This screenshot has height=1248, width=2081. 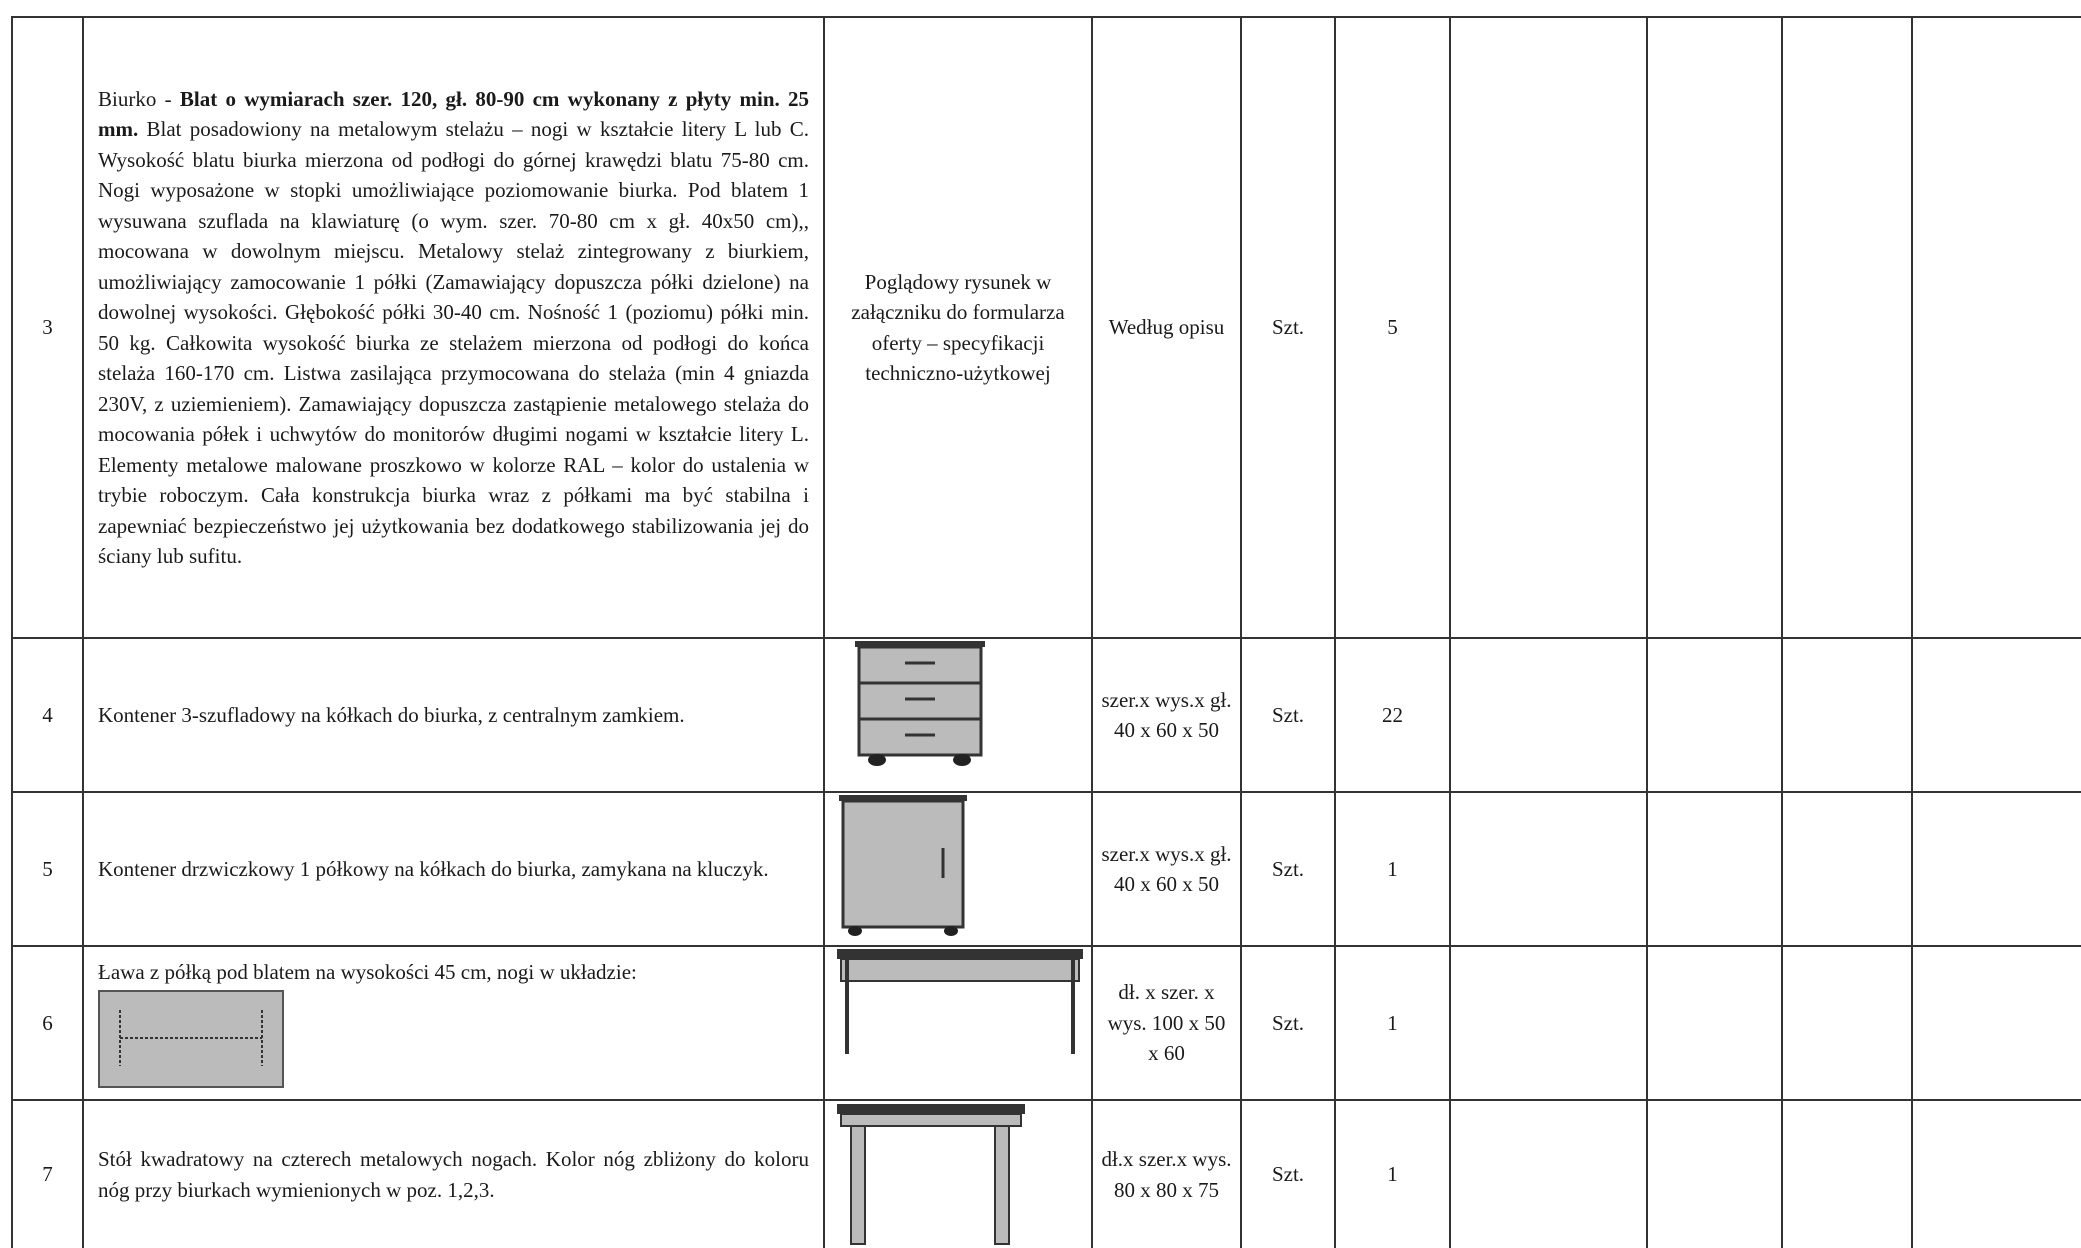 What do you see at coordinates (47, 869) in the screenshot?
I see `row-number: 5` at bounding box center [47, 869].